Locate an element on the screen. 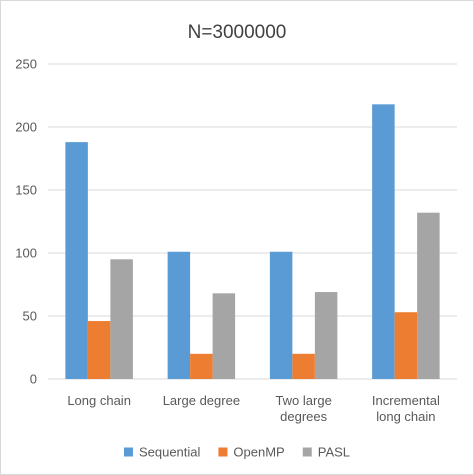 This screenshot has width=474, height=475. x-category-label-4-line-1: Incremental is located at coordinates (406, 400).